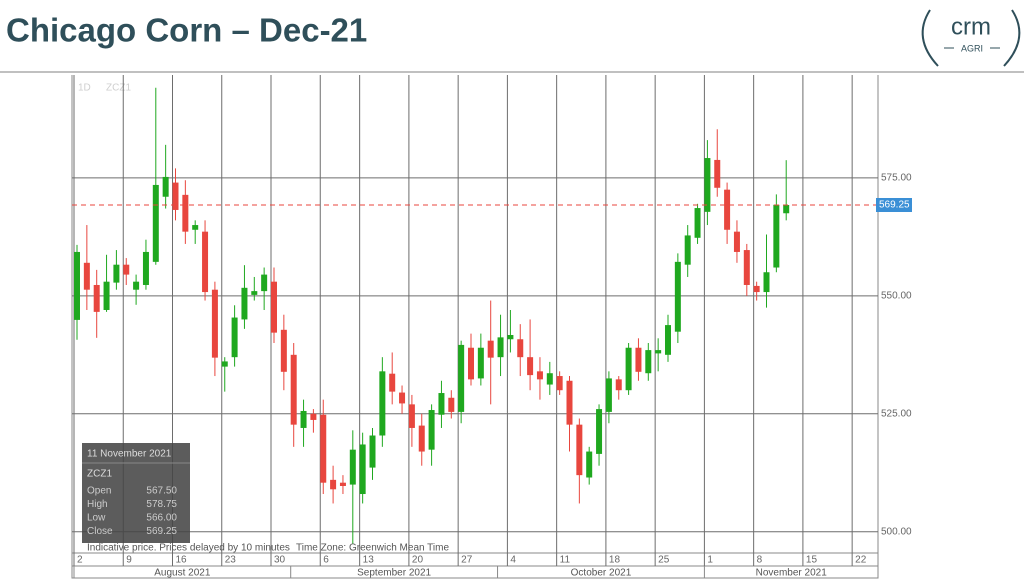 The image size is (1024, 587). I want to click on tooltip-value: 578.75, so click(161, 504).